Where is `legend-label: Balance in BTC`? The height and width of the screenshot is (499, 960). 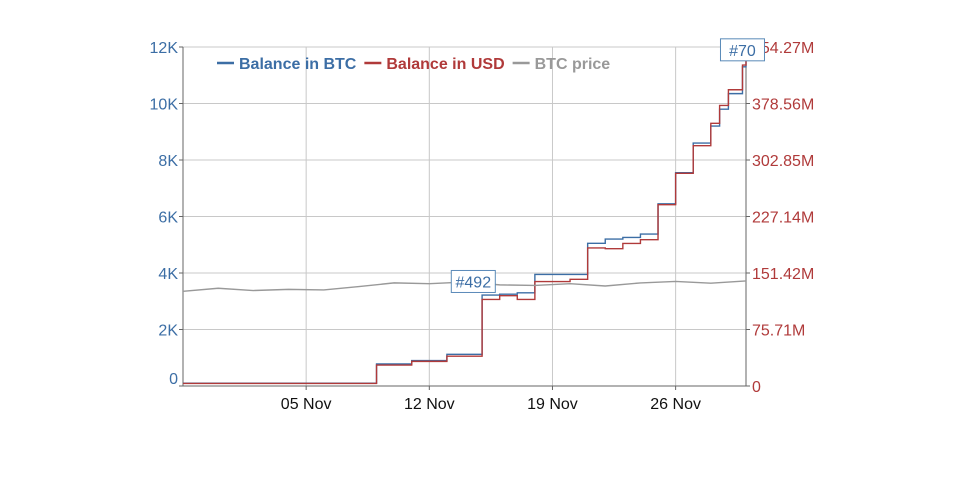
legend-label: Balance in BTC is located at coordinates (298, 64).